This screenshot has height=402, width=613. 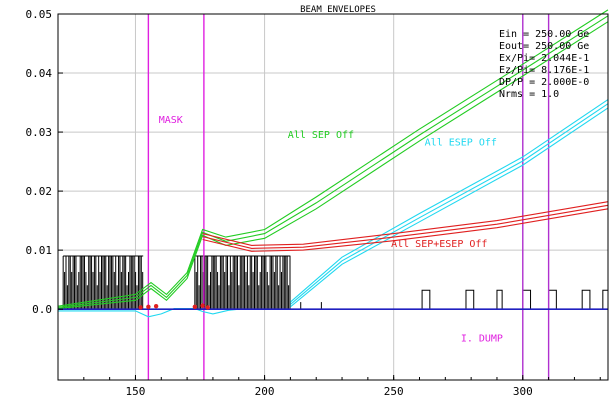 I want to click on y-tick-label: 0.01, so click(x=39, y=250).